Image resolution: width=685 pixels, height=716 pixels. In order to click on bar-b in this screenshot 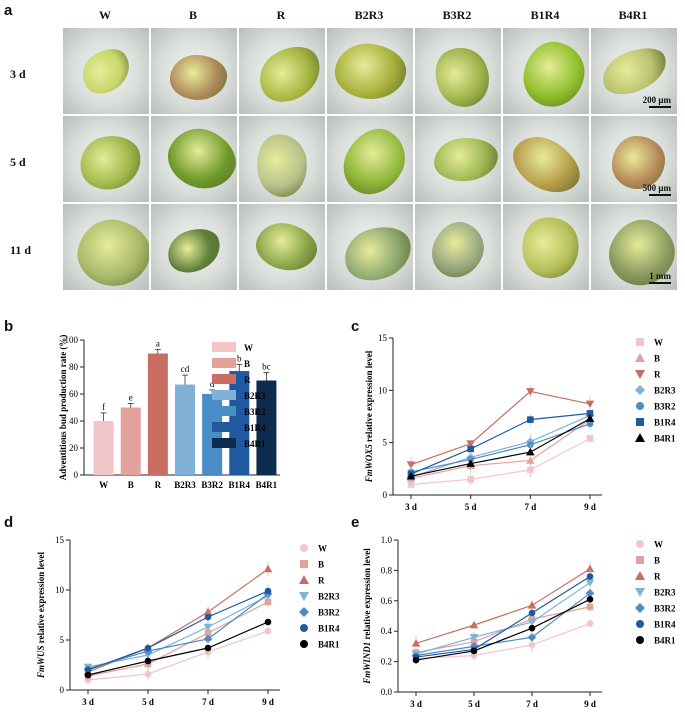, I will do `click(130, 441)`.